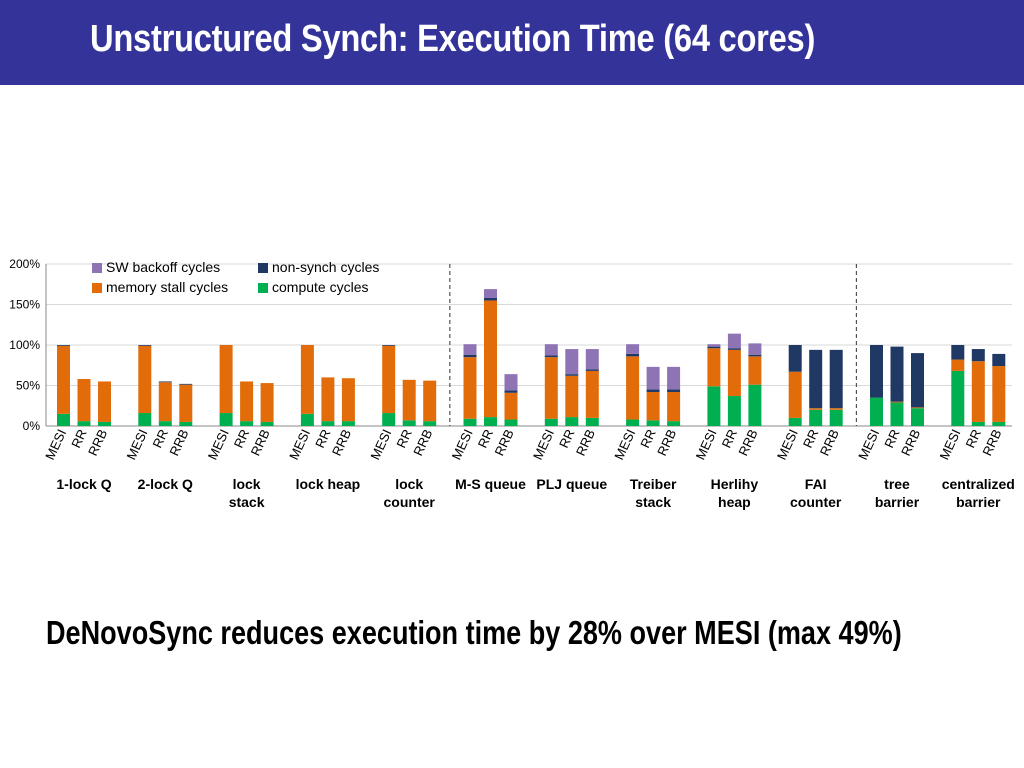 Image resolution: width=1024 pixels, height=768 pixels. What do you see at coordinates (328, 484) in the screenshot?
I see `group-label: lock heap` at bounding box center [328, 484].